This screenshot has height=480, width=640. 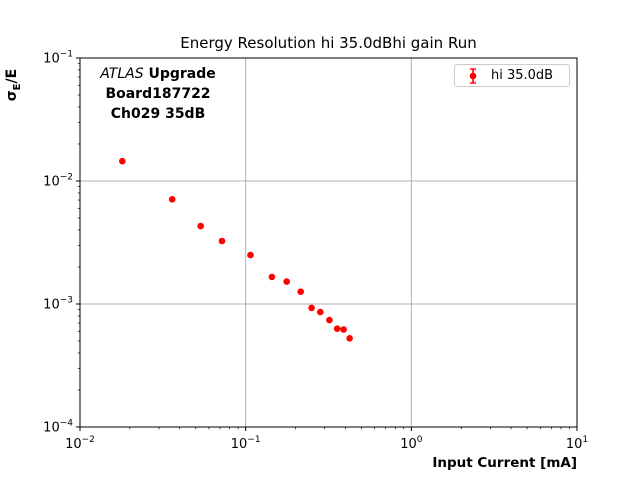 What do you see at coordinates (411, 443) in the screenshot?
I see `x-tick-label: 10⁰` at bounding box center [411, 443].